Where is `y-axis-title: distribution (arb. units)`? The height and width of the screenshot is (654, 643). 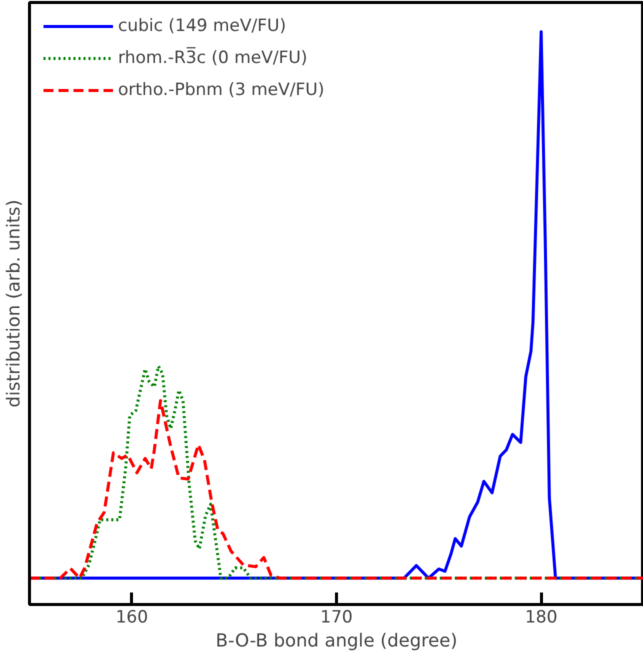 y-axis-title: distribution (arb. units) is located at coordinates (14, 304).